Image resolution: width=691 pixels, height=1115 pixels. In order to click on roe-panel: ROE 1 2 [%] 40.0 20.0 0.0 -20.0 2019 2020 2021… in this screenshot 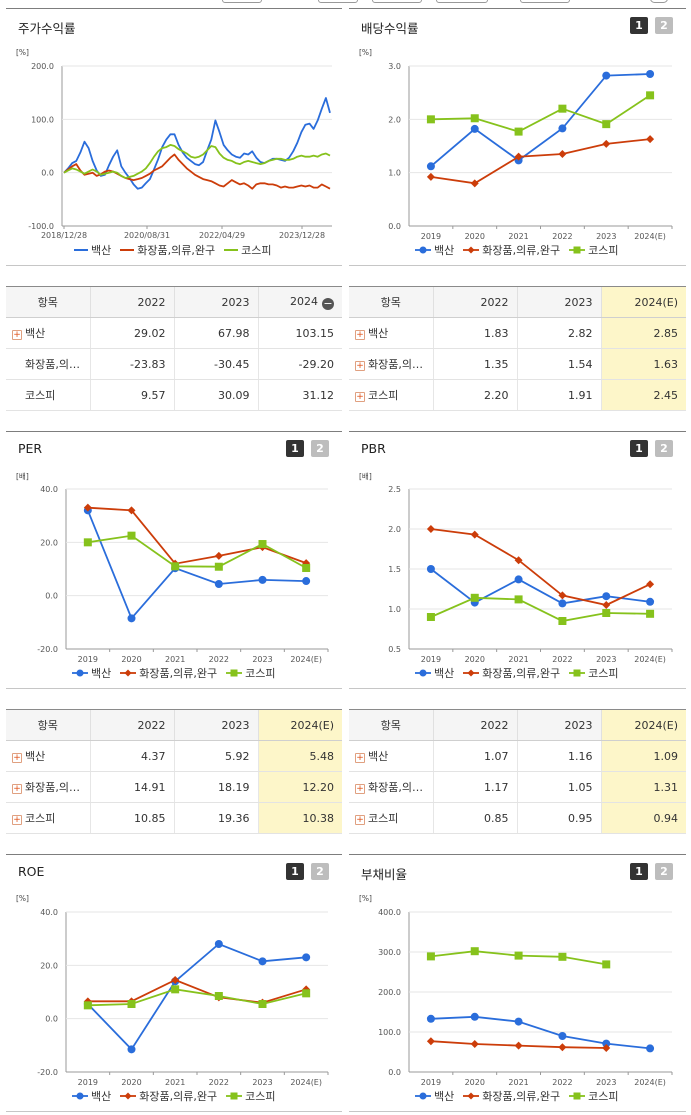, I will do `click(174, 983)`.